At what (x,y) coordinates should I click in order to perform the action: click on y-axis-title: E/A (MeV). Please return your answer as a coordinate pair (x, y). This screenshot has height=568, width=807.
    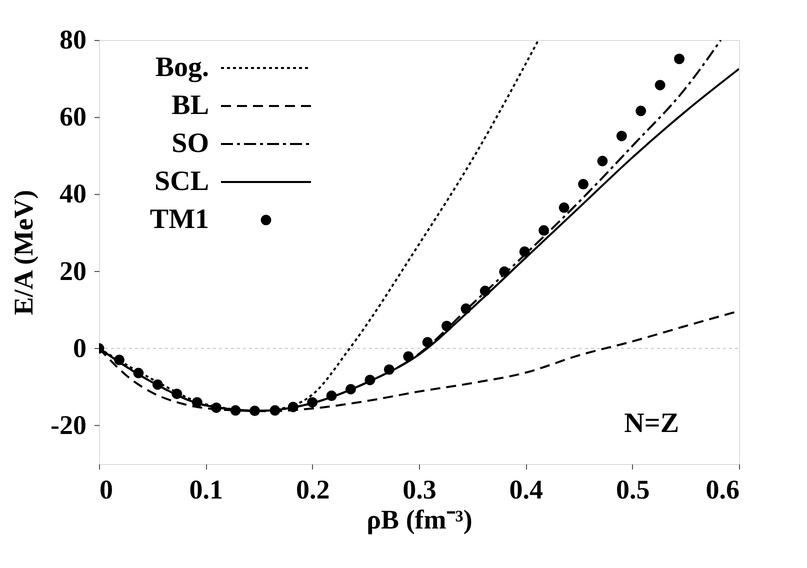
    Looking at the image, I should click on (23, 253).